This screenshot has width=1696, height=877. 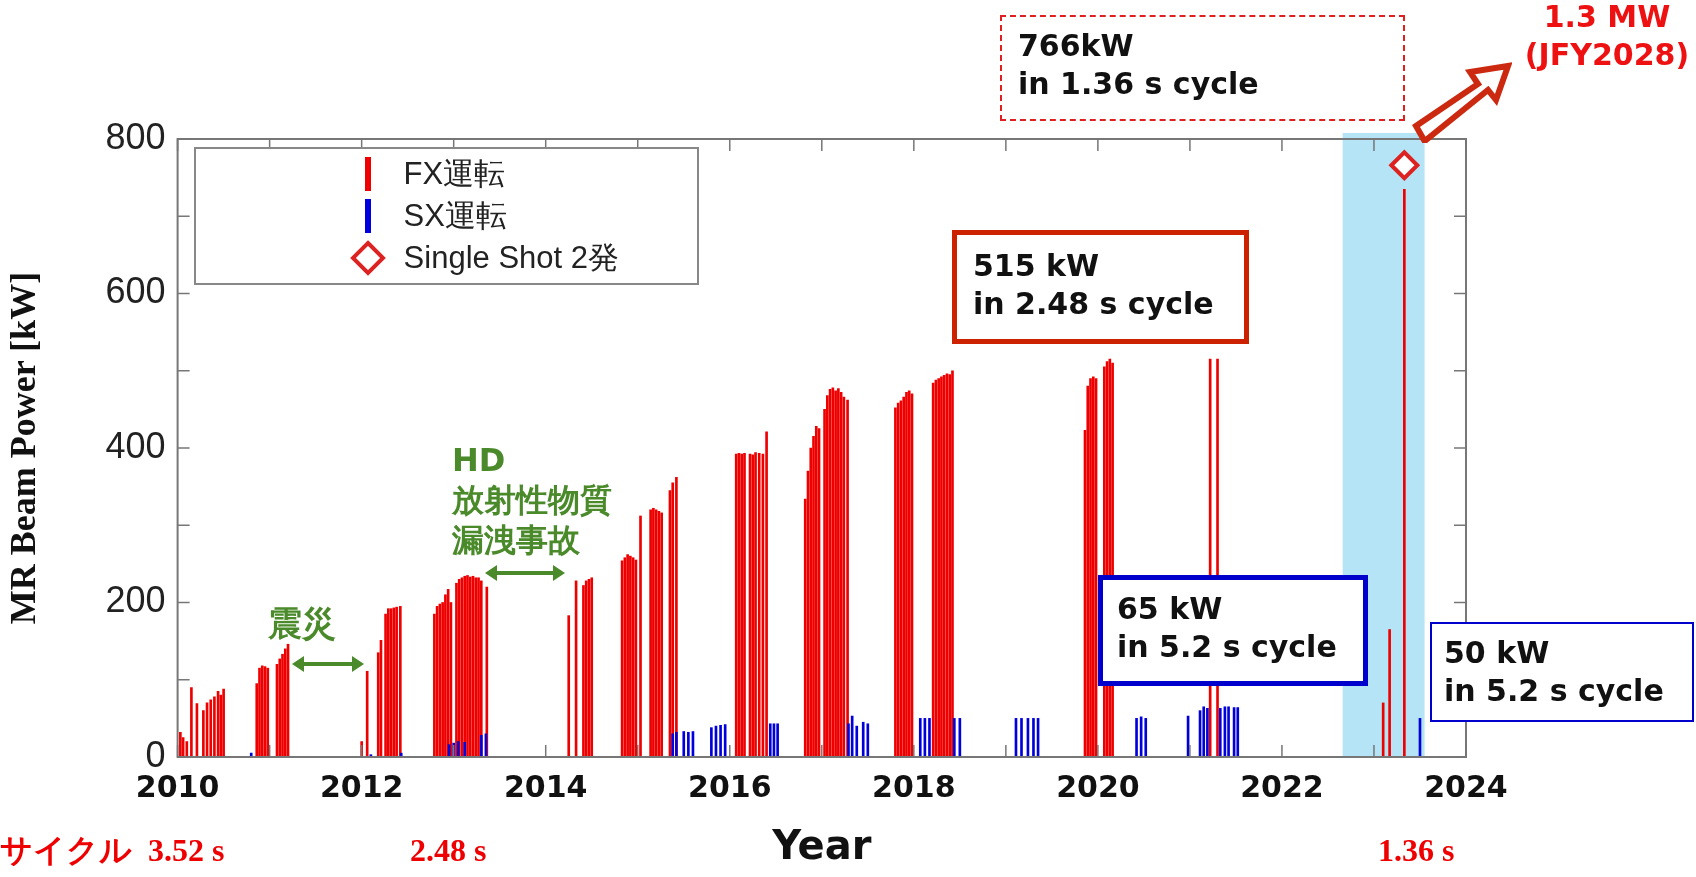 I want to click on annotation: 50 kW in 5.2 s cycle, so click(x=1562, y=672).